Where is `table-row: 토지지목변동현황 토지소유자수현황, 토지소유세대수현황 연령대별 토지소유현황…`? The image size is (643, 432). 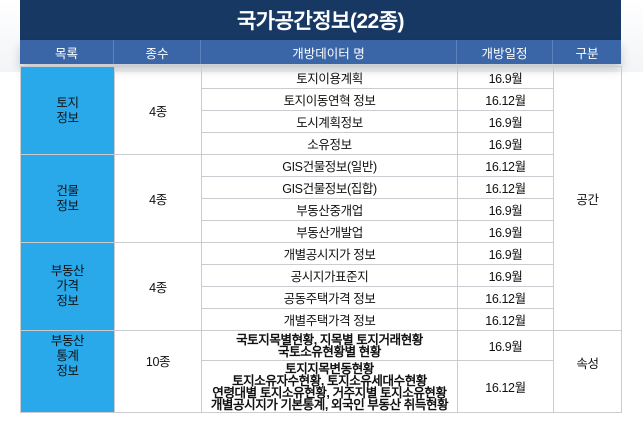 table-row: 토지지목변동현황 토지소유자수현황, 토지소유세대수현황 연령대별 토지소유현황… is located at coordinates (321, 386).